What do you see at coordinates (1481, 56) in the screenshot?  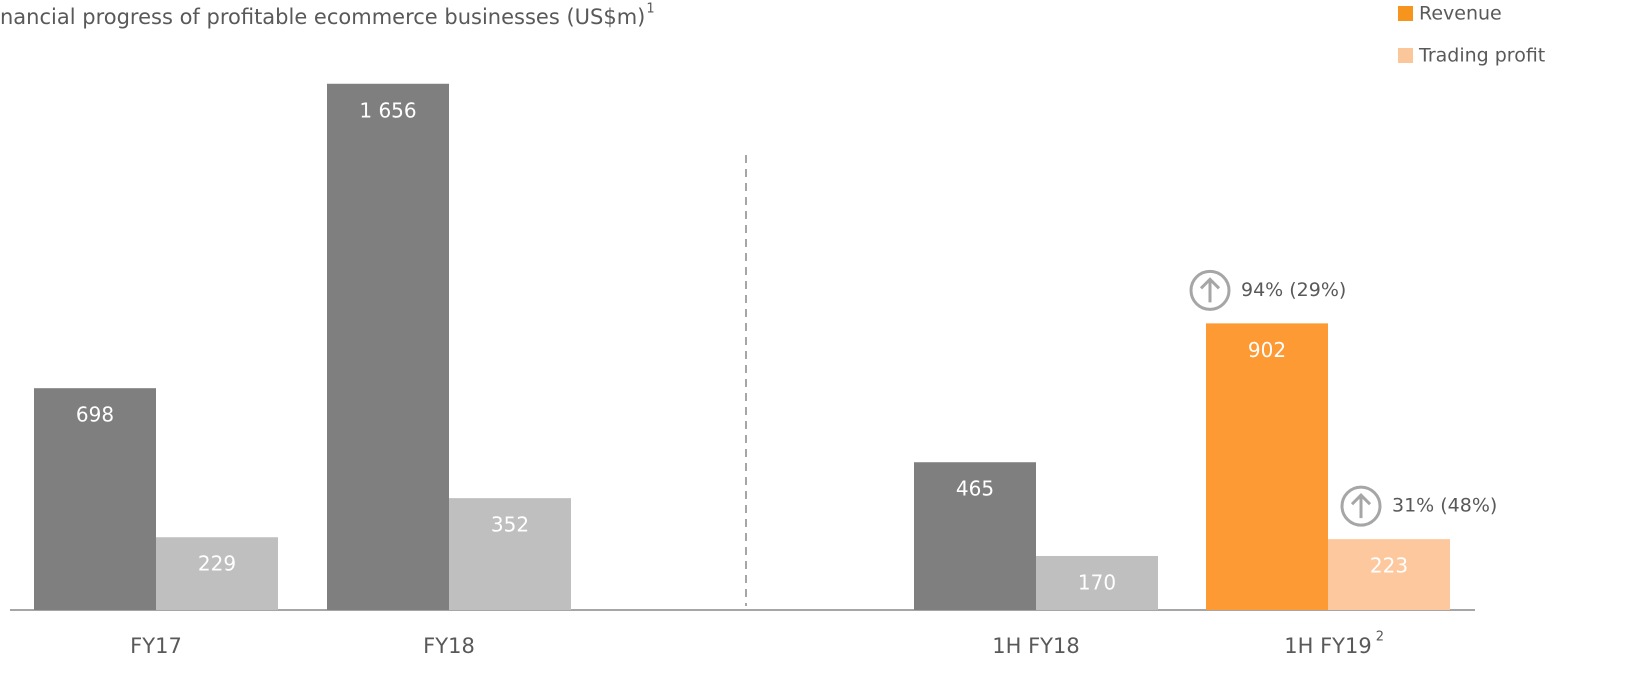 I see `legend-label: Trading profit` at bounding box center [1481, 56].